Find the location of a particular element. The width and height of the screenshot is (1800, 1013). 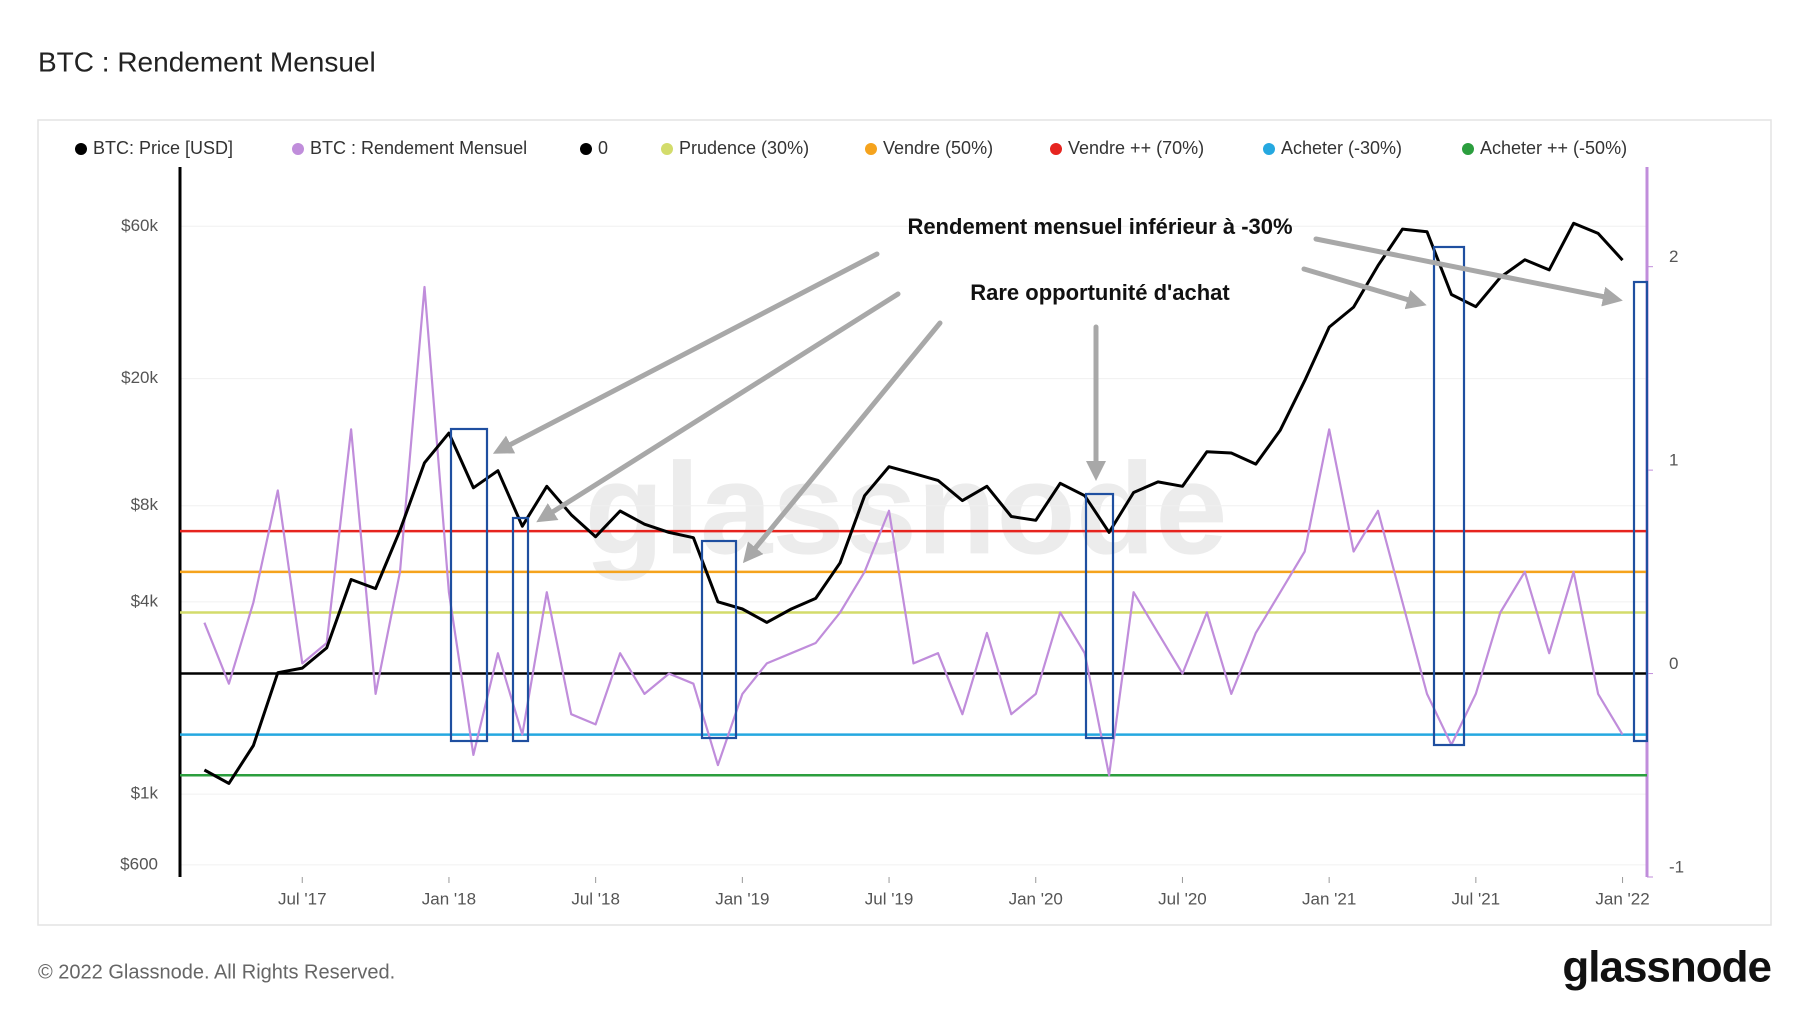

y2-tick-label: 2 is located at coordinates (1673, 256).